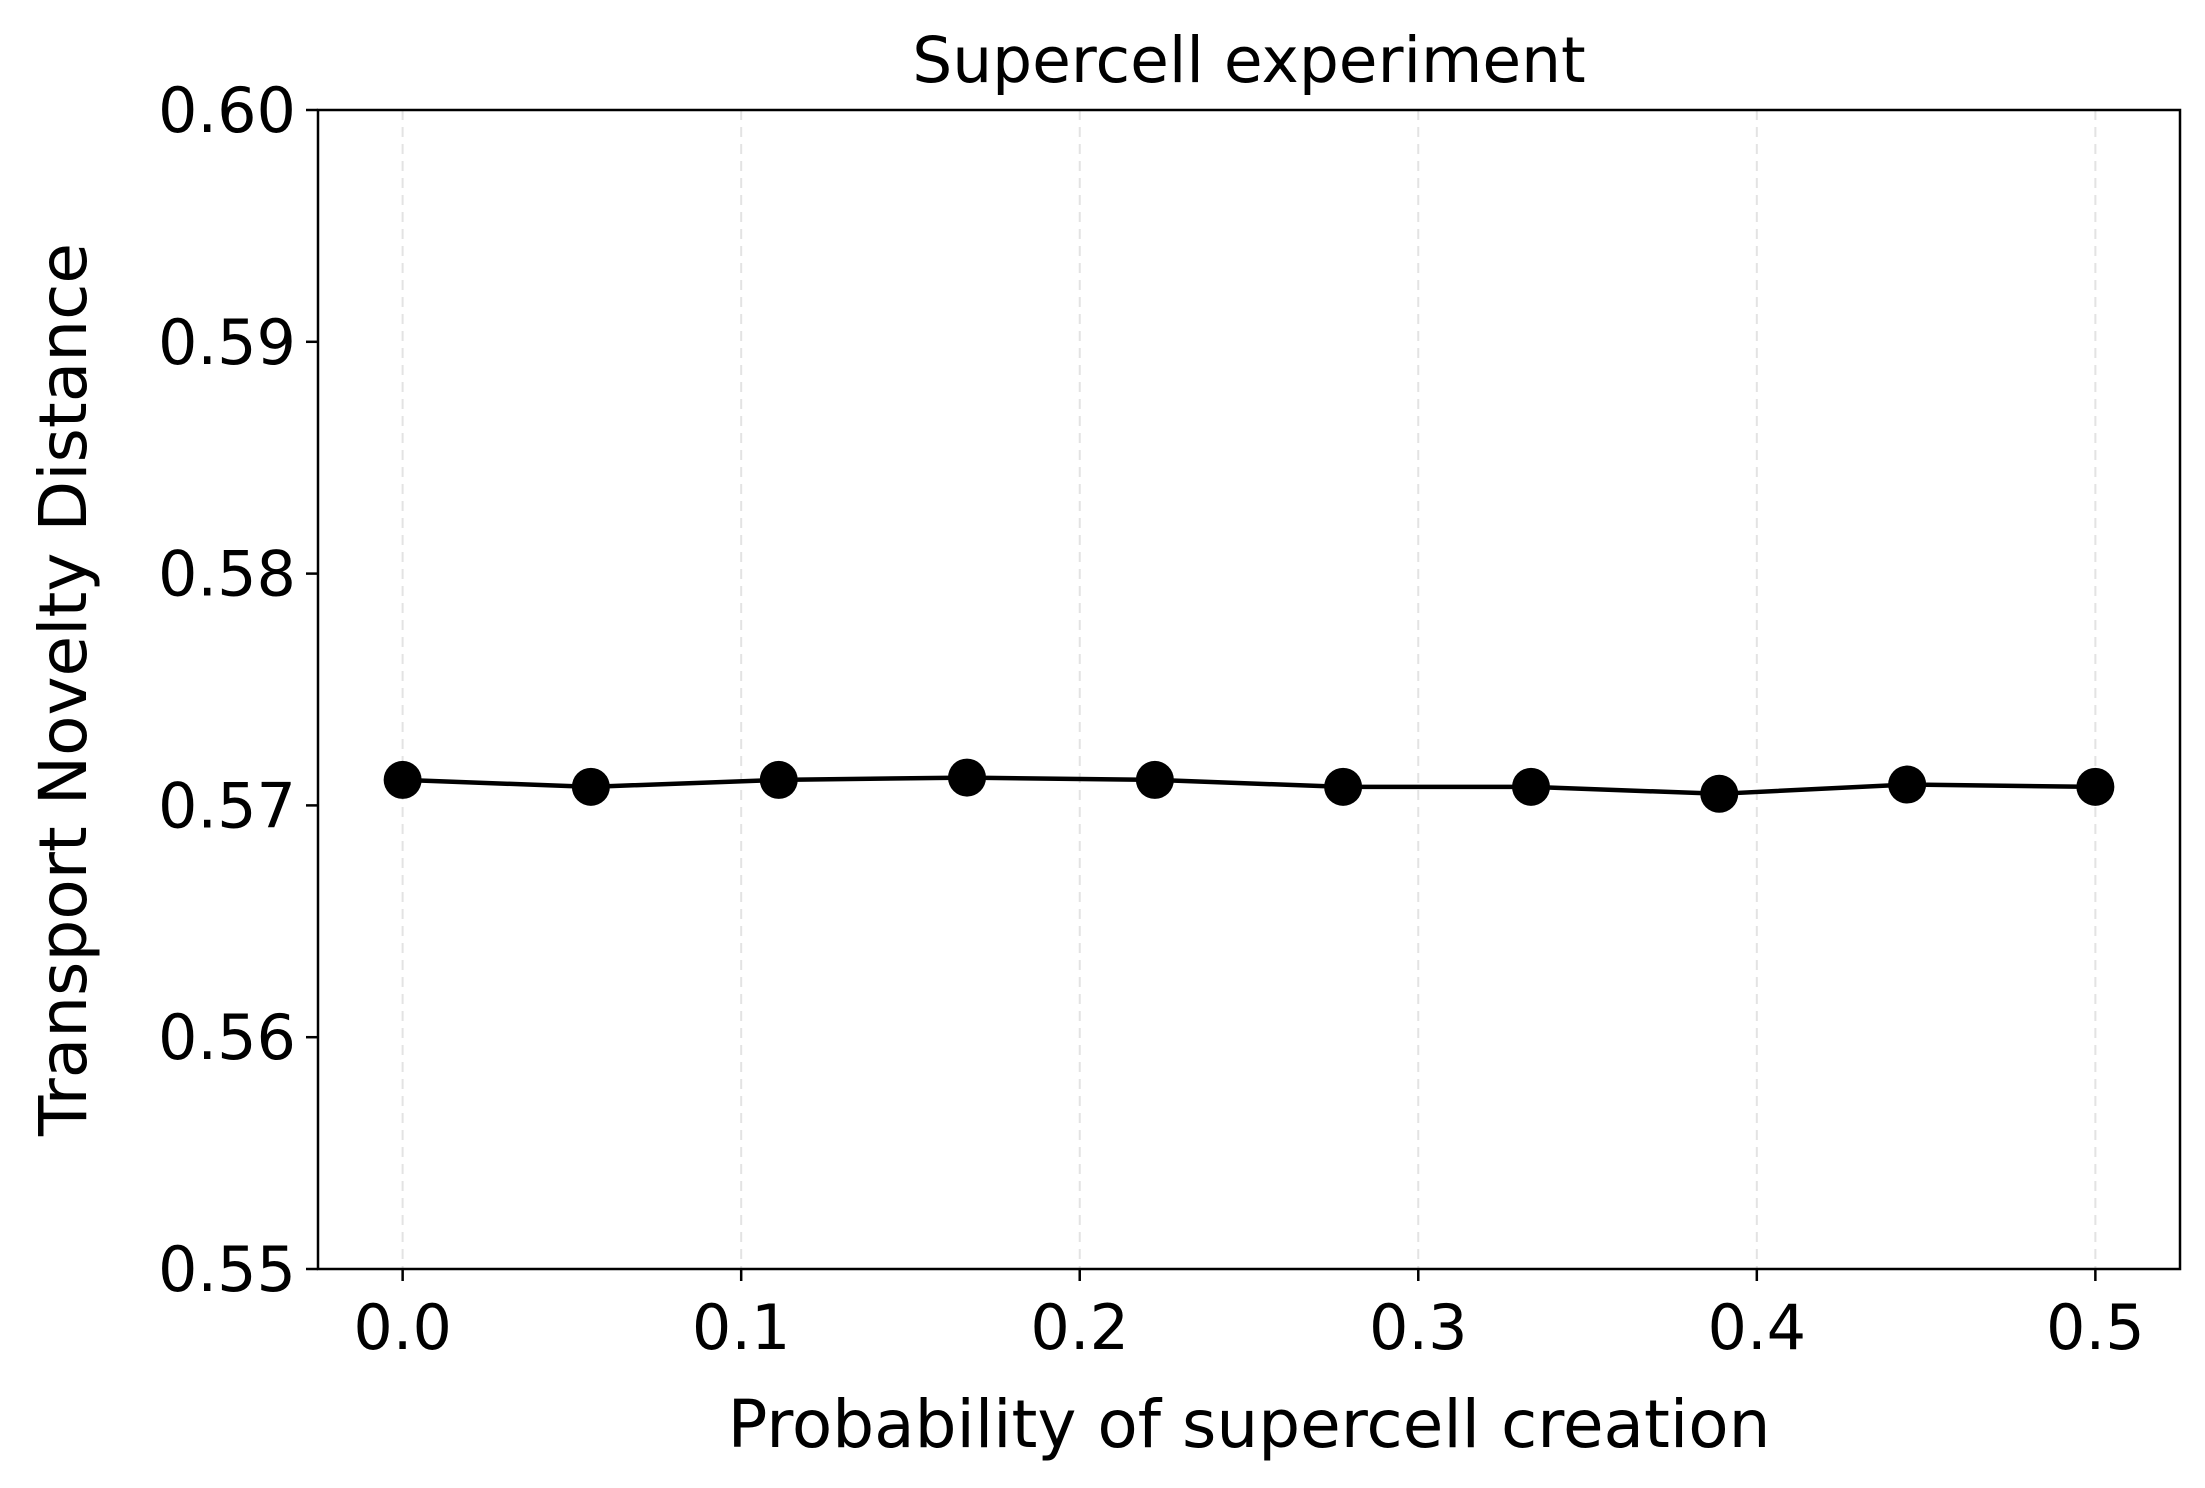 The width and height of the screenshot is (2205, 1488). Describe the element at coordinates (1079, 1327) in the screenshot. I see `x-tick-label: 0.2` at that location.